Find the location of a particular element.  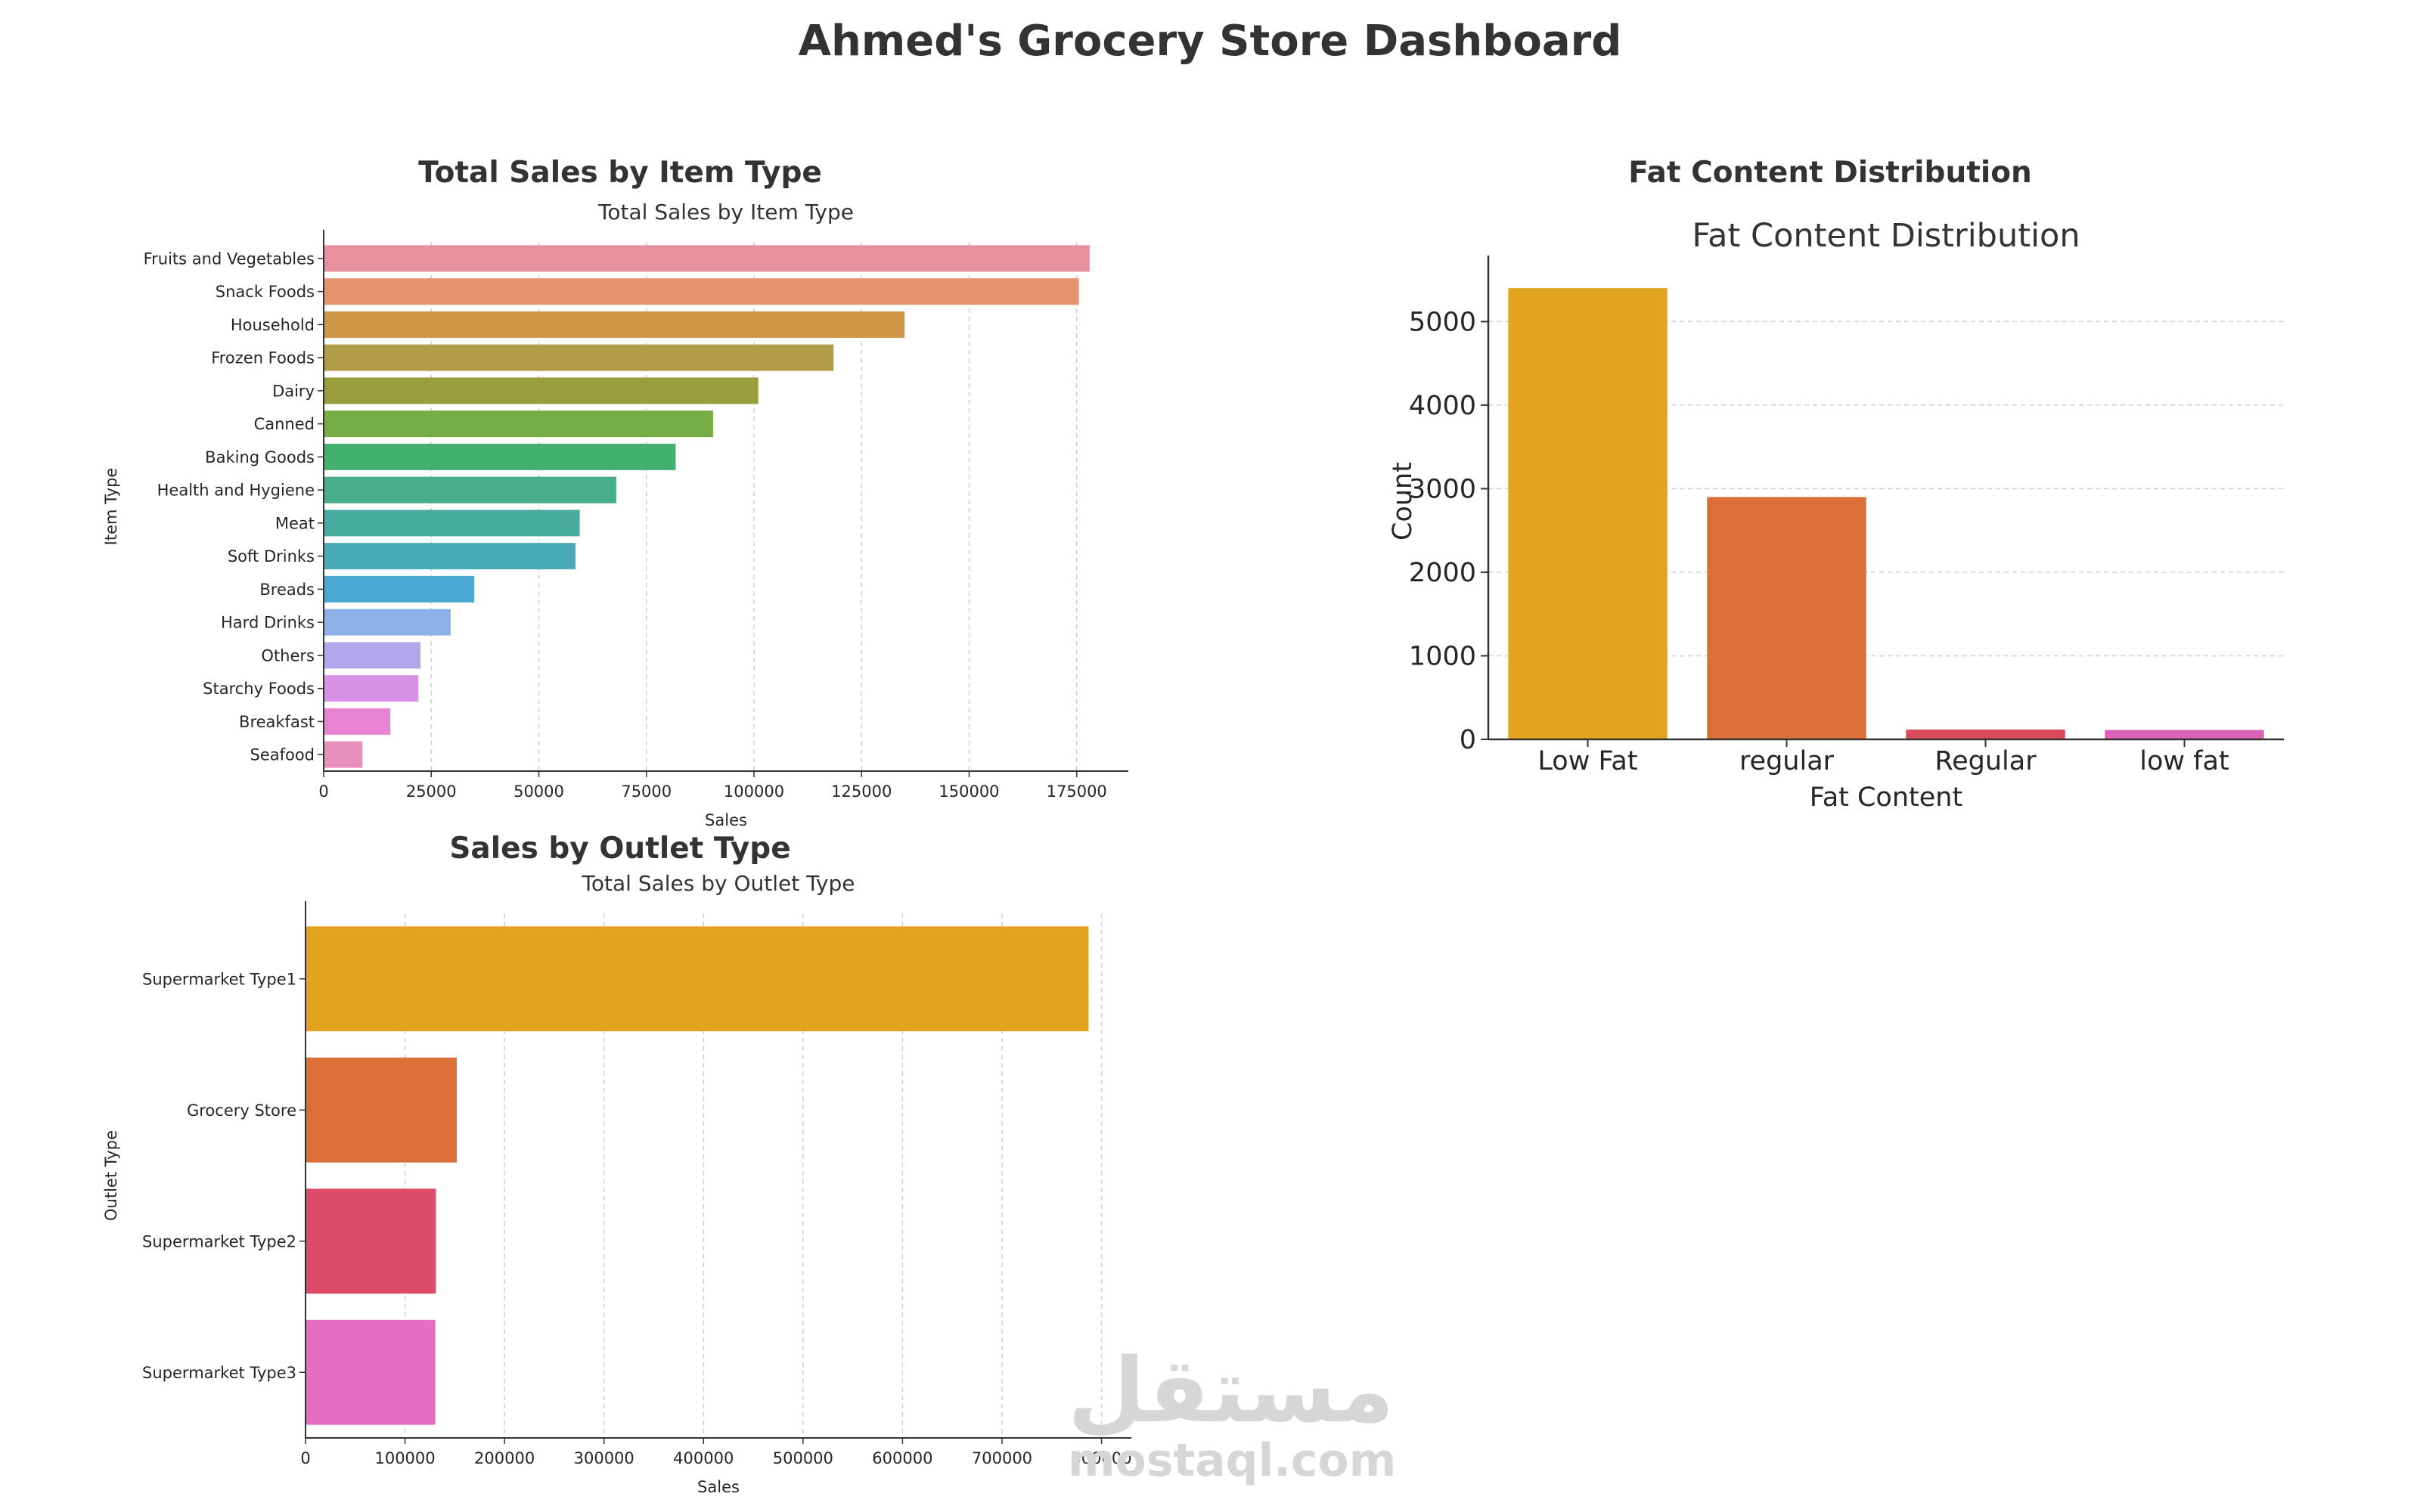

mostaql-watermark: مستقل mostaql.com is located at coordinates (1232, 1412).